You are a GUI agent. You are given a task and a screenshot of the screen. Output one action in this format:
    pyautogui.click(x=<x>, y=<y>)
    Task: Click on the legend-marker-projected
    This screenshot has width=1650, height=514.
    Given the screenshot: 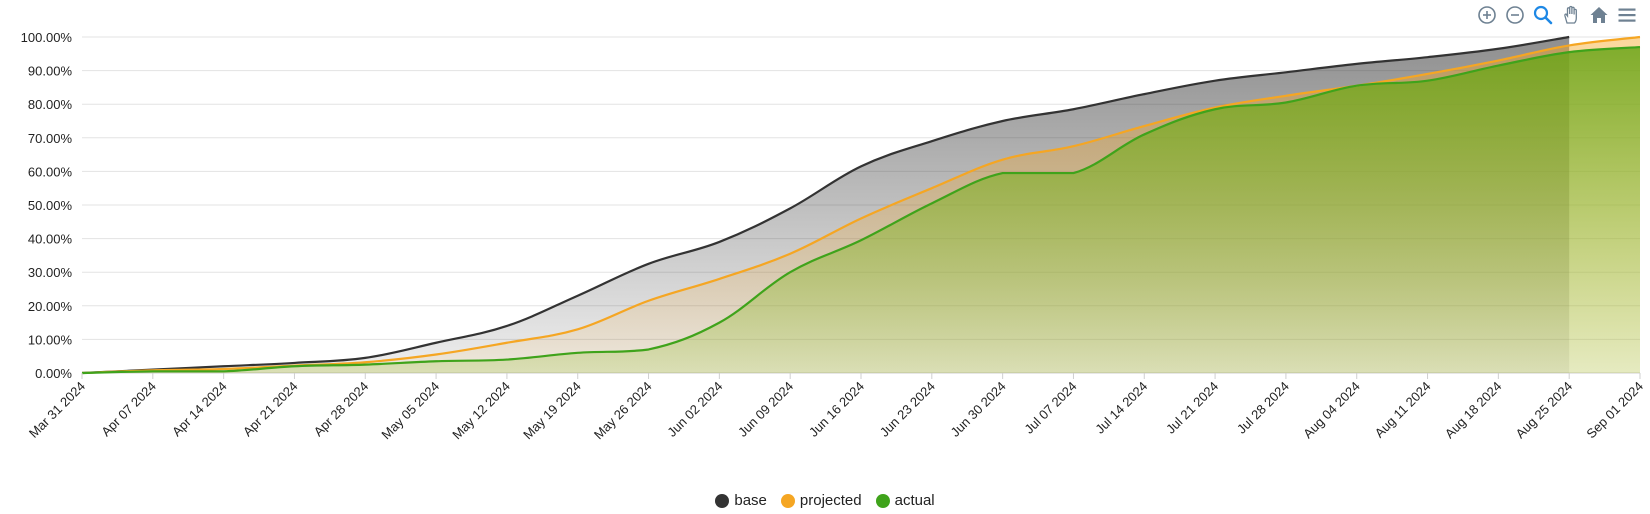 What is the action you would take?
    pyautogui.click(x=787, y=500)
    